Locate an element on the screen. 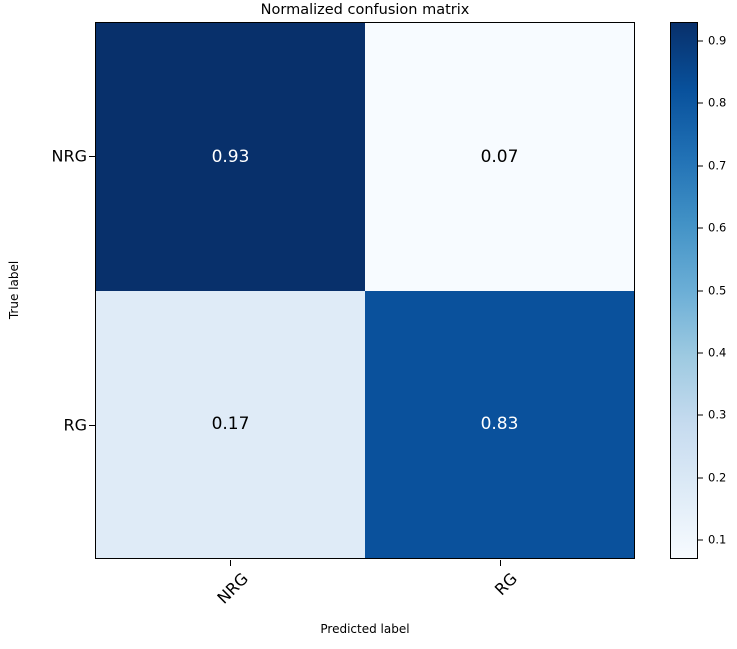  colorbar-tick-label: 0.6 is located at coordinates (717, 227).